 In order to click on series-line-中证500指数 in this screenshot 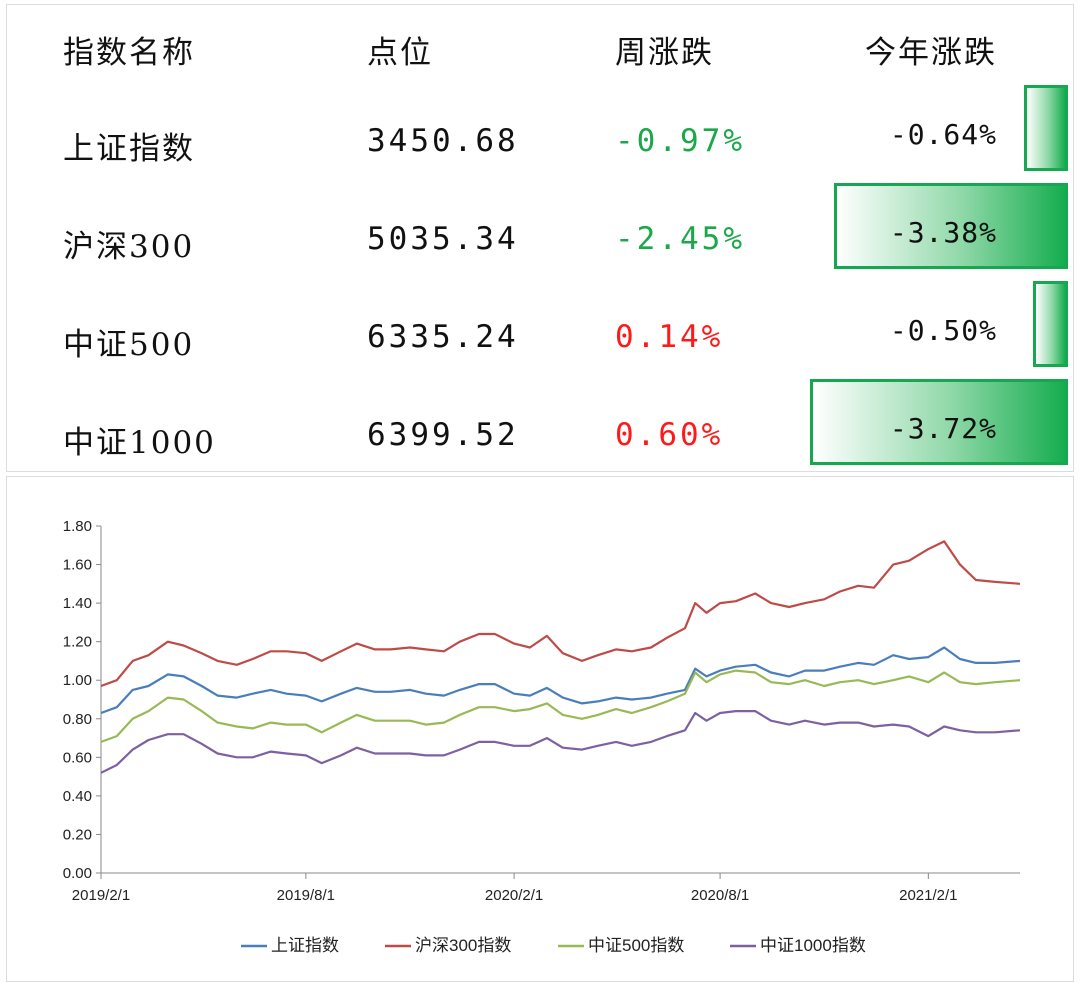, I will do `click(560, 706)`.